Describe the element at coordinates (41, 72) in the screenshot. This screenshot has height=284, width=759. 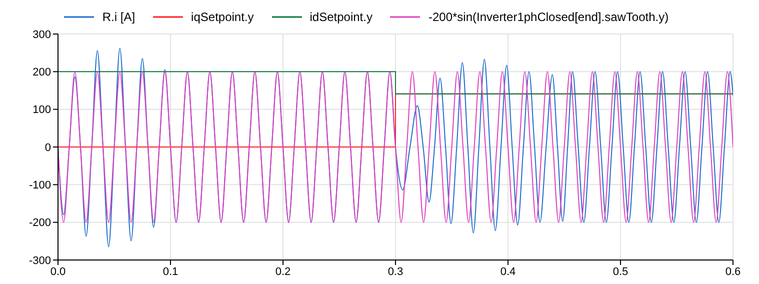
I see `y-tick-label: 200` at that location.